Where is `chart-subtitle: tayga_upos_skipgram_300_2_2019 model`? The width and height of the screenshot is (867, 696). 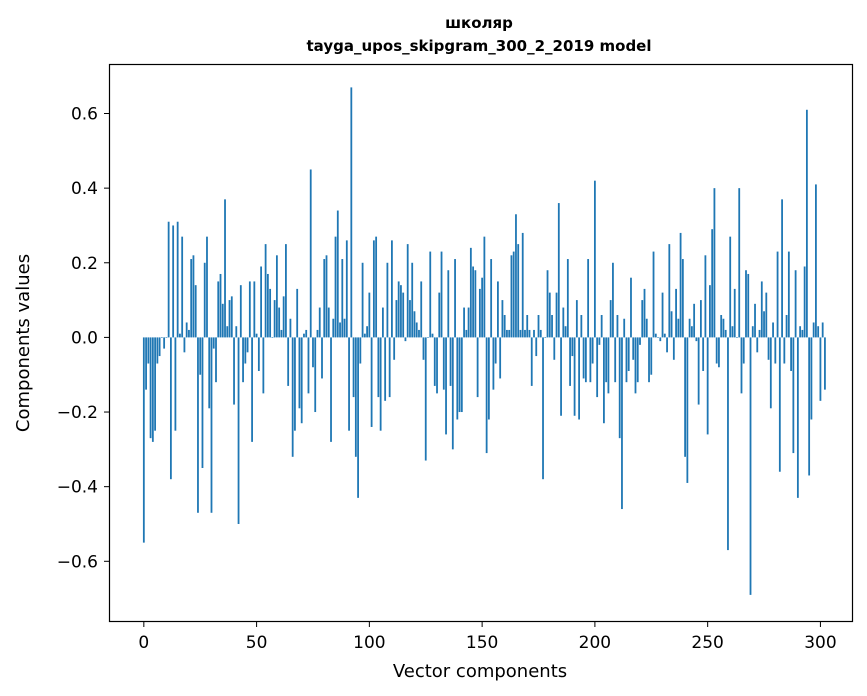
chart-subtitle: tayga_upos_skipgram_300_2_2019 model is located at coordinates (479, 46).